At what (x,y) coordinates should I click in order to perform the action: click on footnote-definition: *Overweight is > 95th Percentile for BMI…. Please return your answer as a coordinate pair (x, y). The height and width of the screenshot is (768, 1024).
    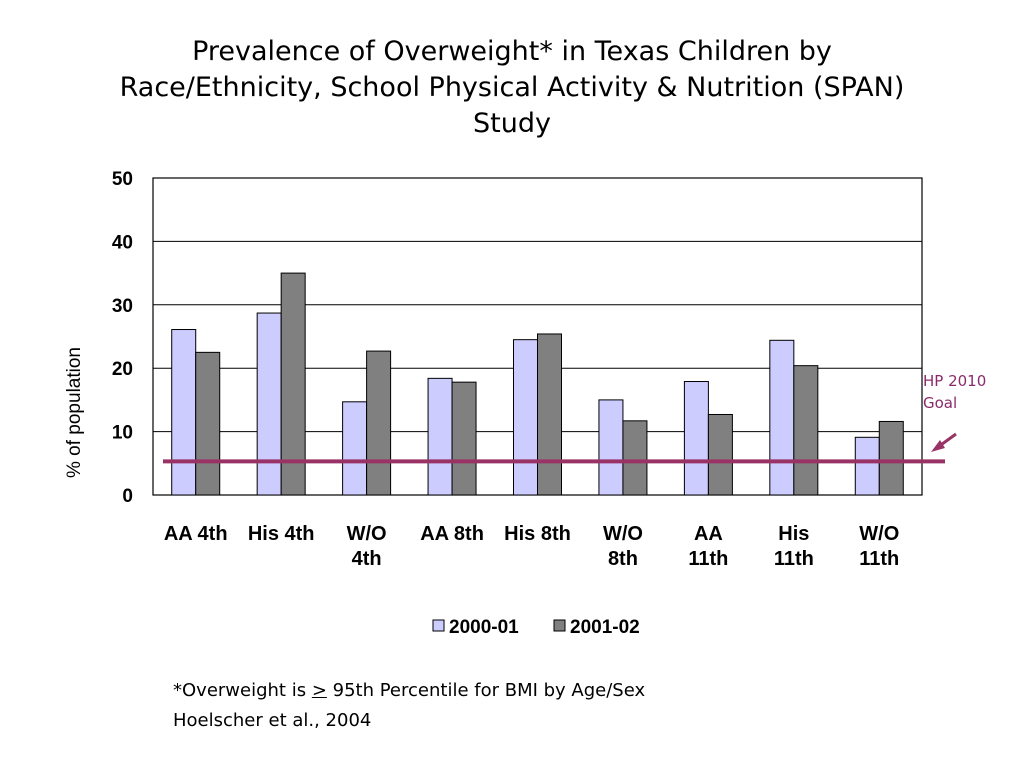
    Looking at the image, I should click on (523, 691).